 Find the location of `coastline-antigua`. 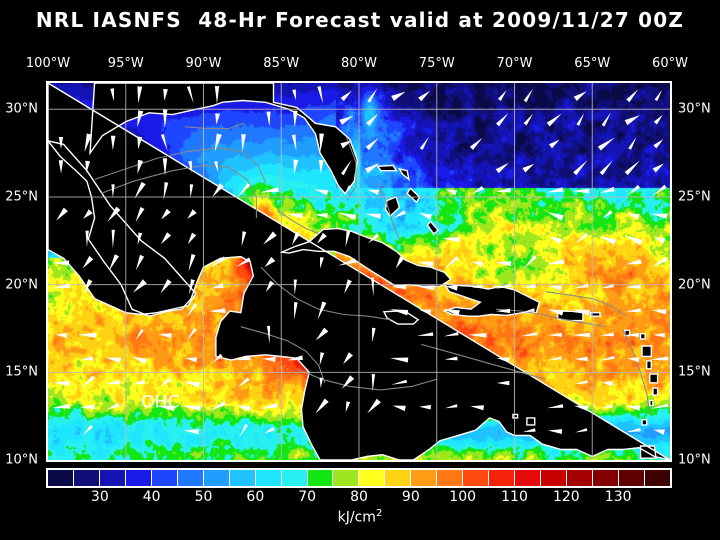

coastline-antigua is located at coordinates (642, 336).